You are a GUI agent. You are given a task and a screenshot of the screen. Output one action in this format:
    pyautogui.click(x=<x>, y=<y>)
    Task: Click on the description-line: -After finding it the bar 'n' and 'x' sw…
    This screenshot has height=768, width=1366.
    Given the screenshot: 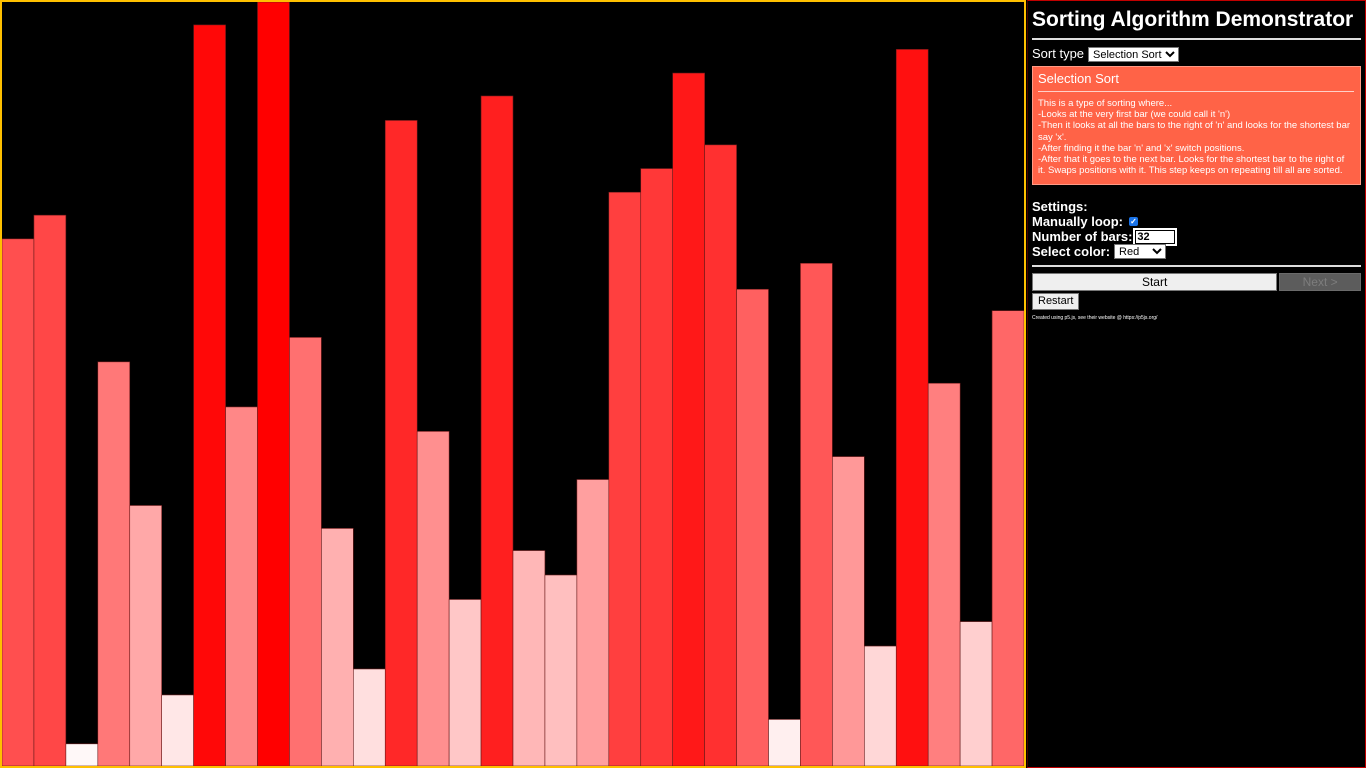 What is the action you would take?
    pyautogui.click(x=1141, y=148)
    